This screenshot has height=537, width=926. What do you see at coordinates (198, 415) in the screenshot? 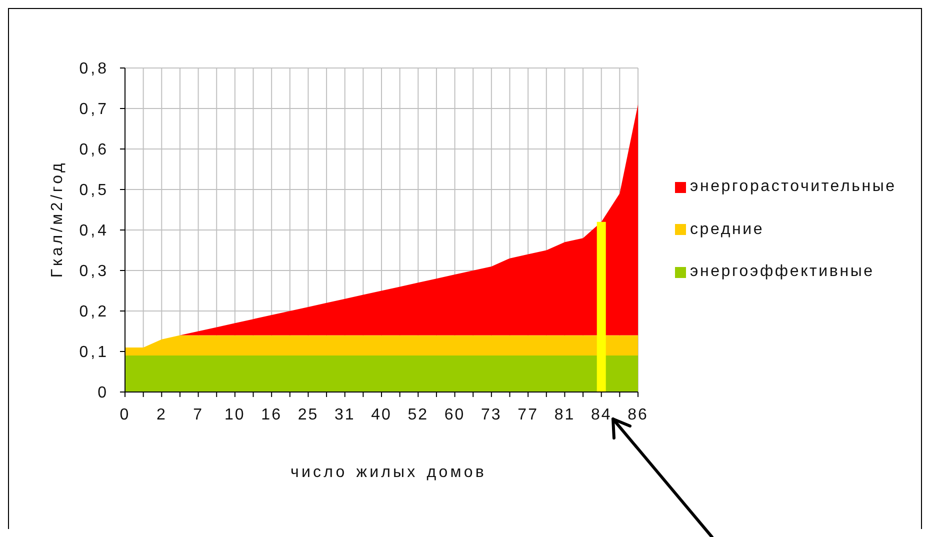
I see `x-tick-label: 7` at bounding box center [198, 415].